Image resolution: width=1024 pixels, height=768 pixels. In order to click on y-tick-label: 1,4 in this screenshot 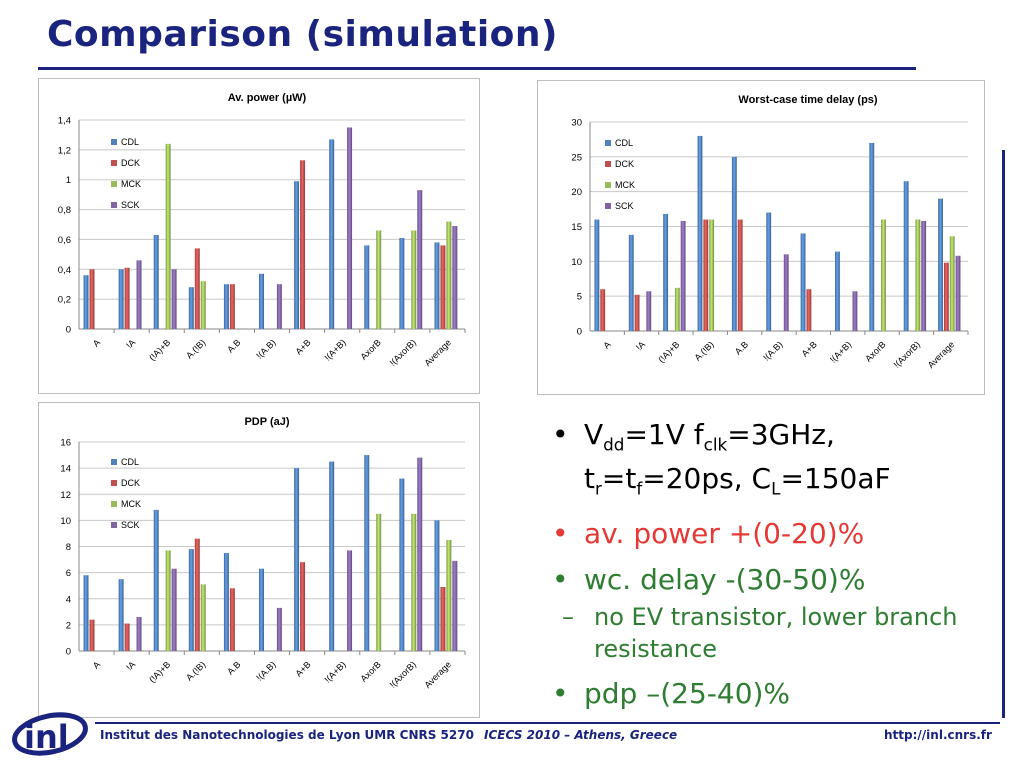, I will do `click(64, 121)`.